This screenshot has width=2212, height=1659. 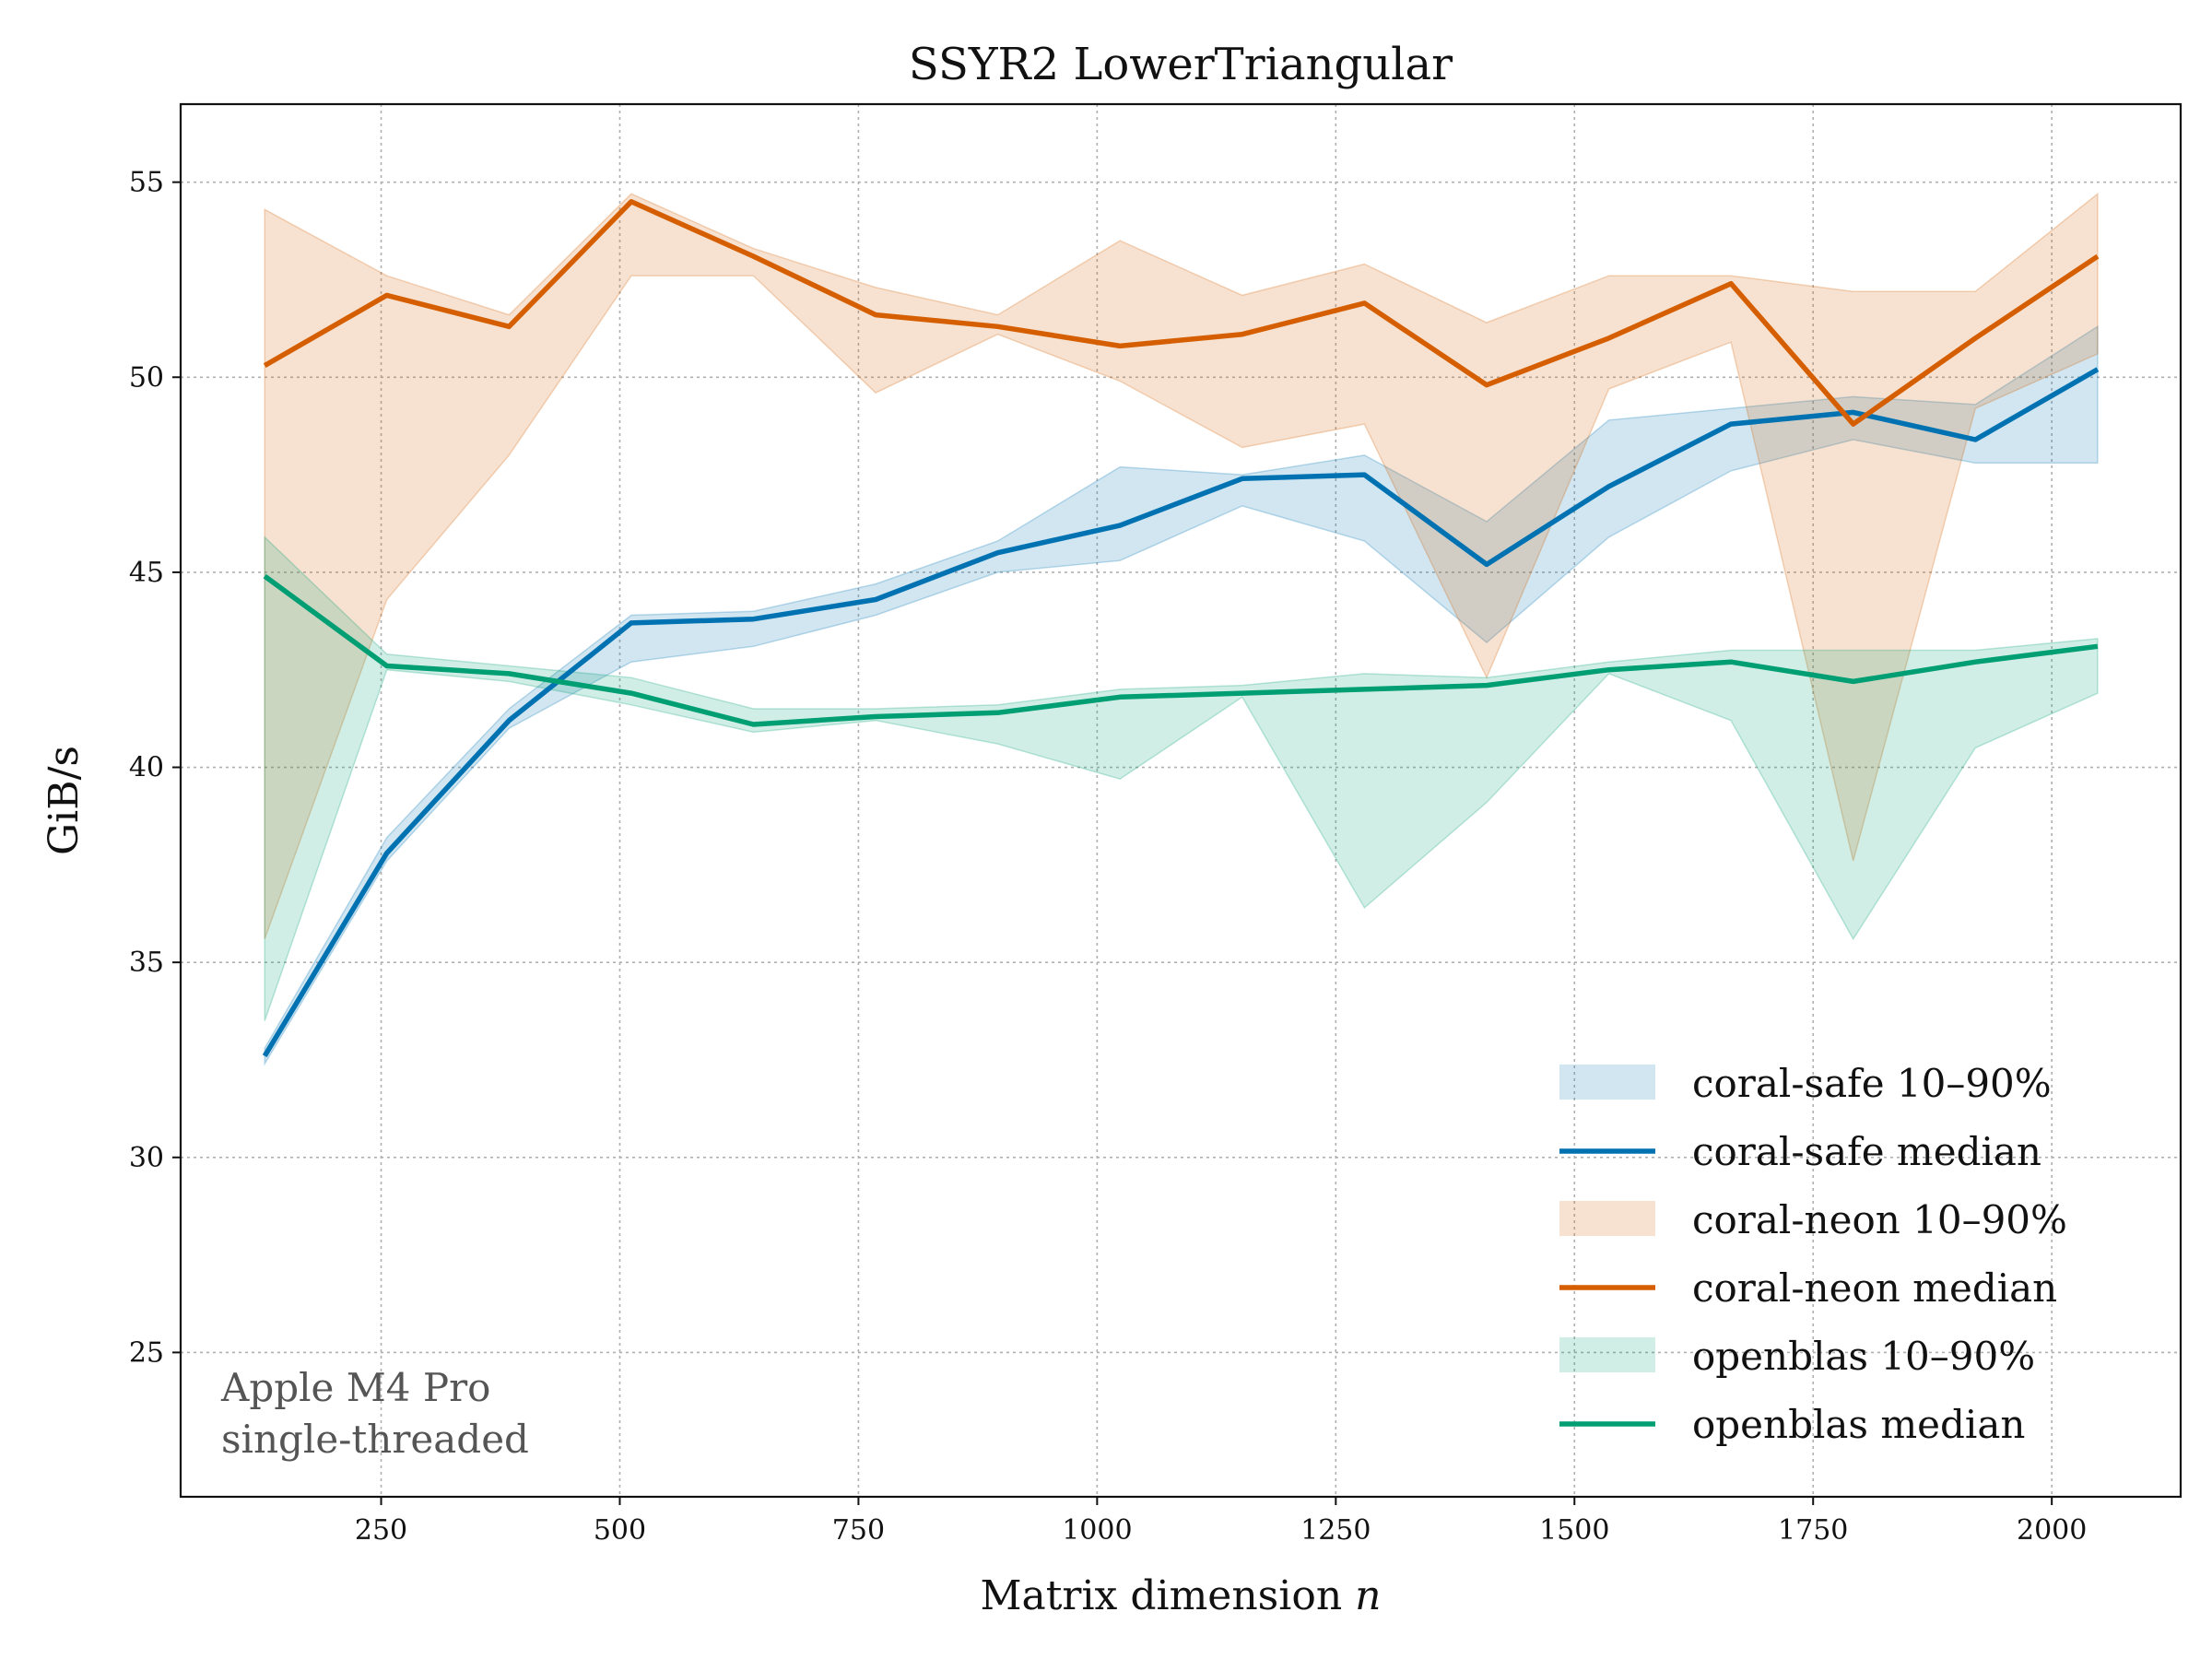 What do you see at coordinates (146, 768) in the screenshot?
I see `y-tick-label: 40` at bounding box center [146, 768].